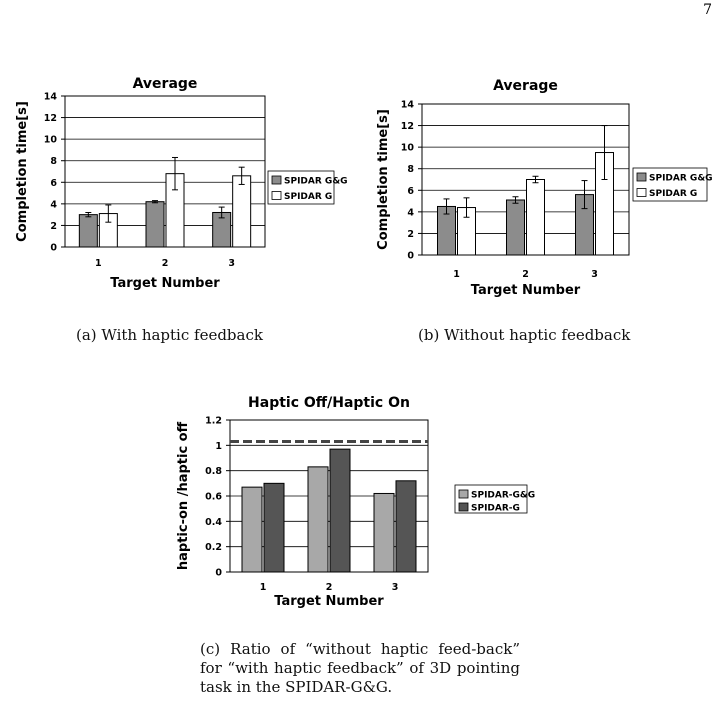 This screenshot has width=720, height=722. What do you see at coordinates (213, 547) in the screenshot?
I see `y-tick-label: 0.2` at bounding box center [213, 547].